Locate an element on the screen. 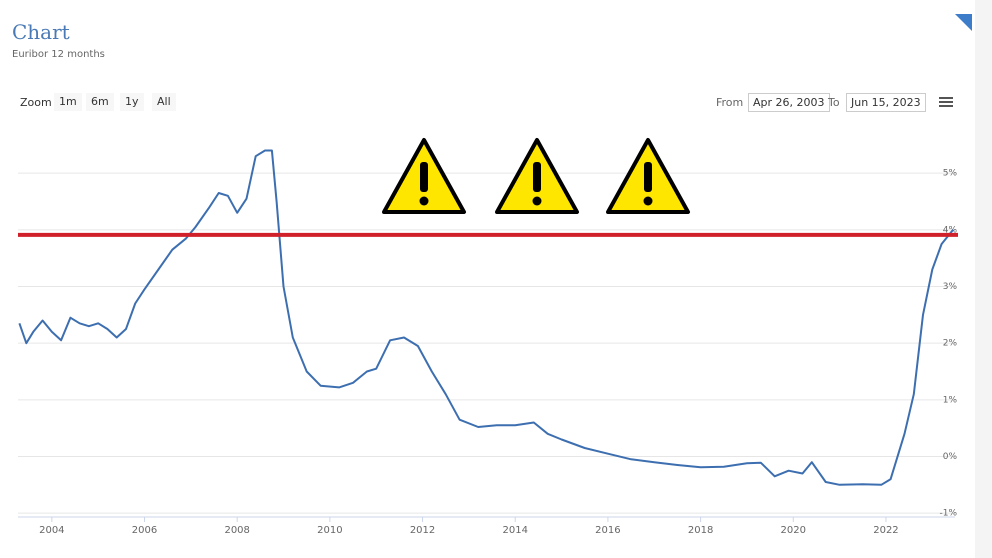 The height and width of the screenshot is (558, 992). y-tick-label: 0% is located at coordinates (950, 457).